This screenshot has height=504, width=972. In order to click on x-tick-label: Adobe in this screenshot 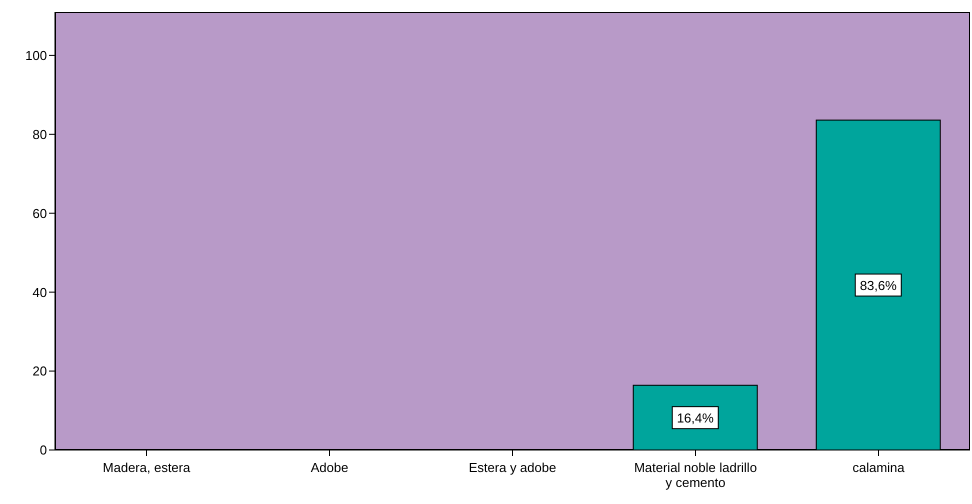, I will do `click(329, 467)`.